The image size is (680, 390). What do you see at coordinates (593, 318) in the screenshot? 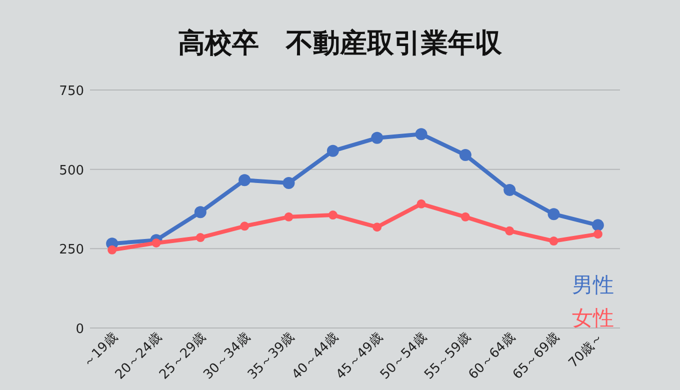
I see `text: 女性` at bounding box center [593, 318].